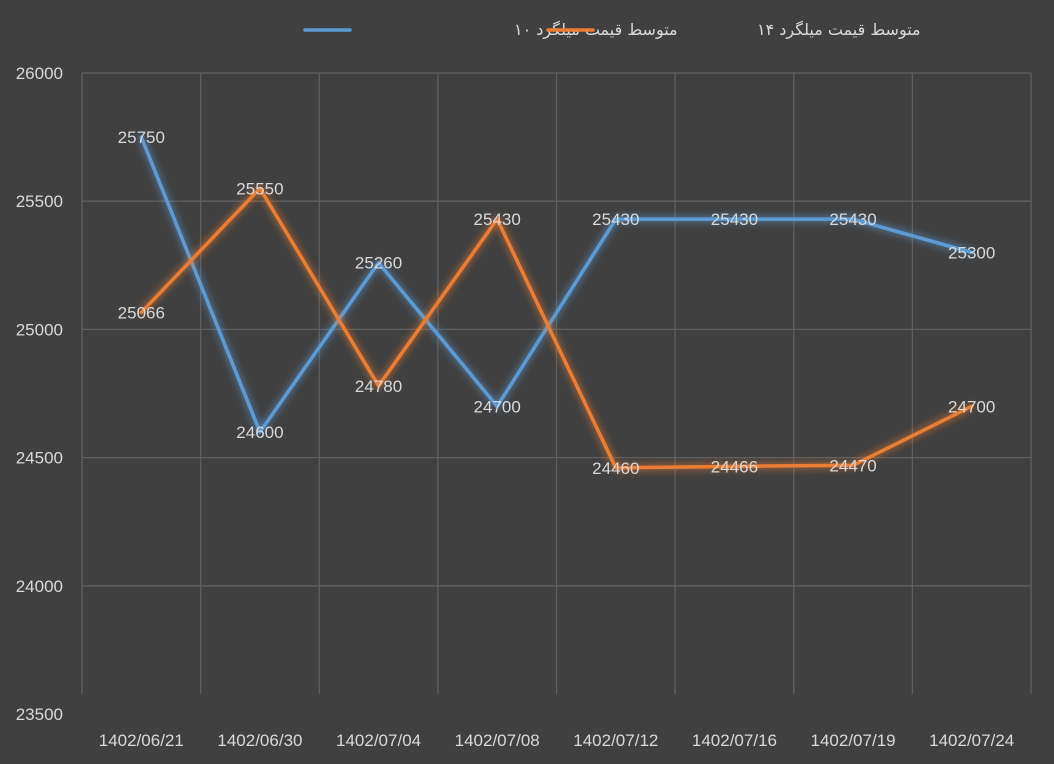 This screenshot has width=1054, height=764. What do you see at coordinates (39, 201) in the screenshot?
I see `y-tick-label: 25500` at bounding box center [39, 201].